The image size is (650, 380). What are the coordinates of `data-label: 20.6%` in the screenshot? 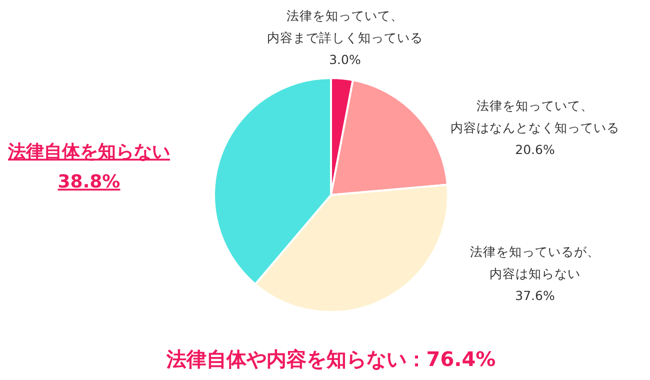 It's located at (535, 150).